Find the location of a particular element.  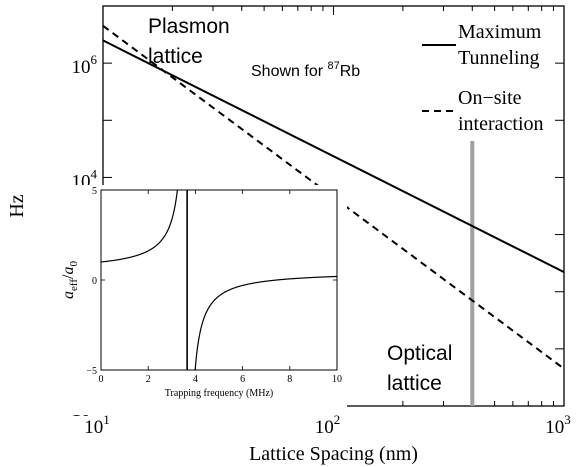

inset-x-tick-label: 2 is located at coordinates (148, 379).